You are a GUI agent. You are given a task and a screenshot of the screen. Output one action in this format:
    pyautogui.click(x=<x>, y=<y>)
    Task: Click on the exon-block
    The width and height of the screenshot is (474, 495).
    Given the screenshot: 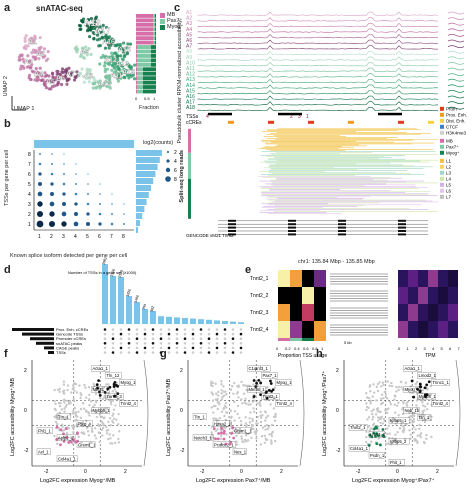 What is the action you would take?
    pyautogui.click(x=220, y=114)
    